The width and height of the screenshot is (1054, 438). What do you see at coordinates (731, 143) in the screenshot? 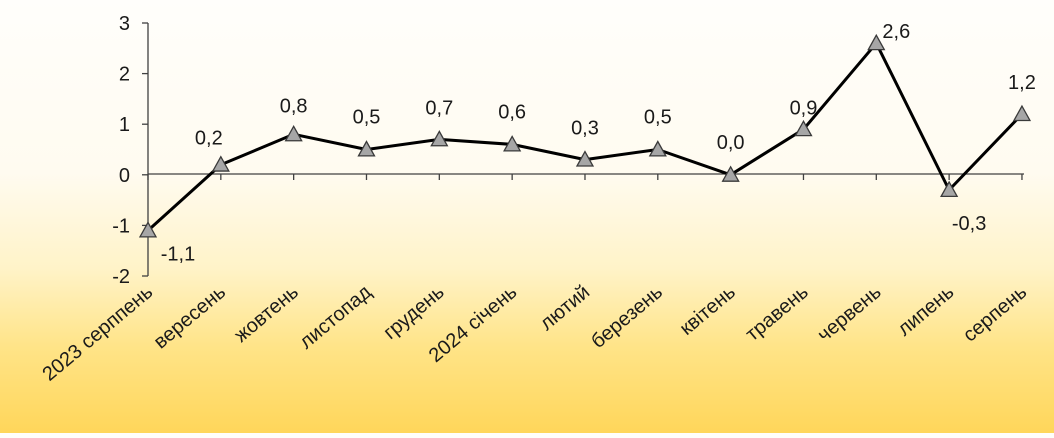
I see `data-label: 0,0` at bounding box center [731, 143].